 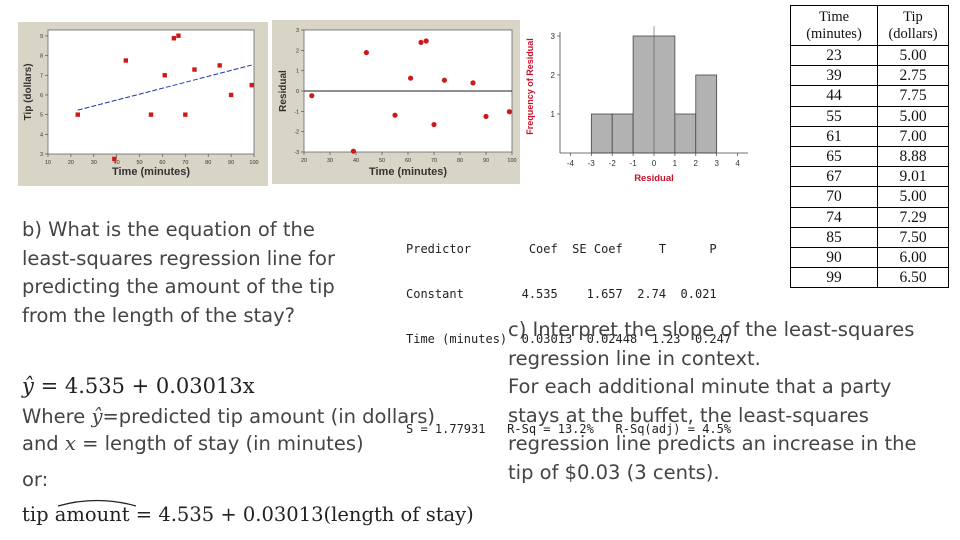 What do you see at coordinates (54, 416) in the screenshot?
I see `where-label: Where` at bounding box center [54, 416].